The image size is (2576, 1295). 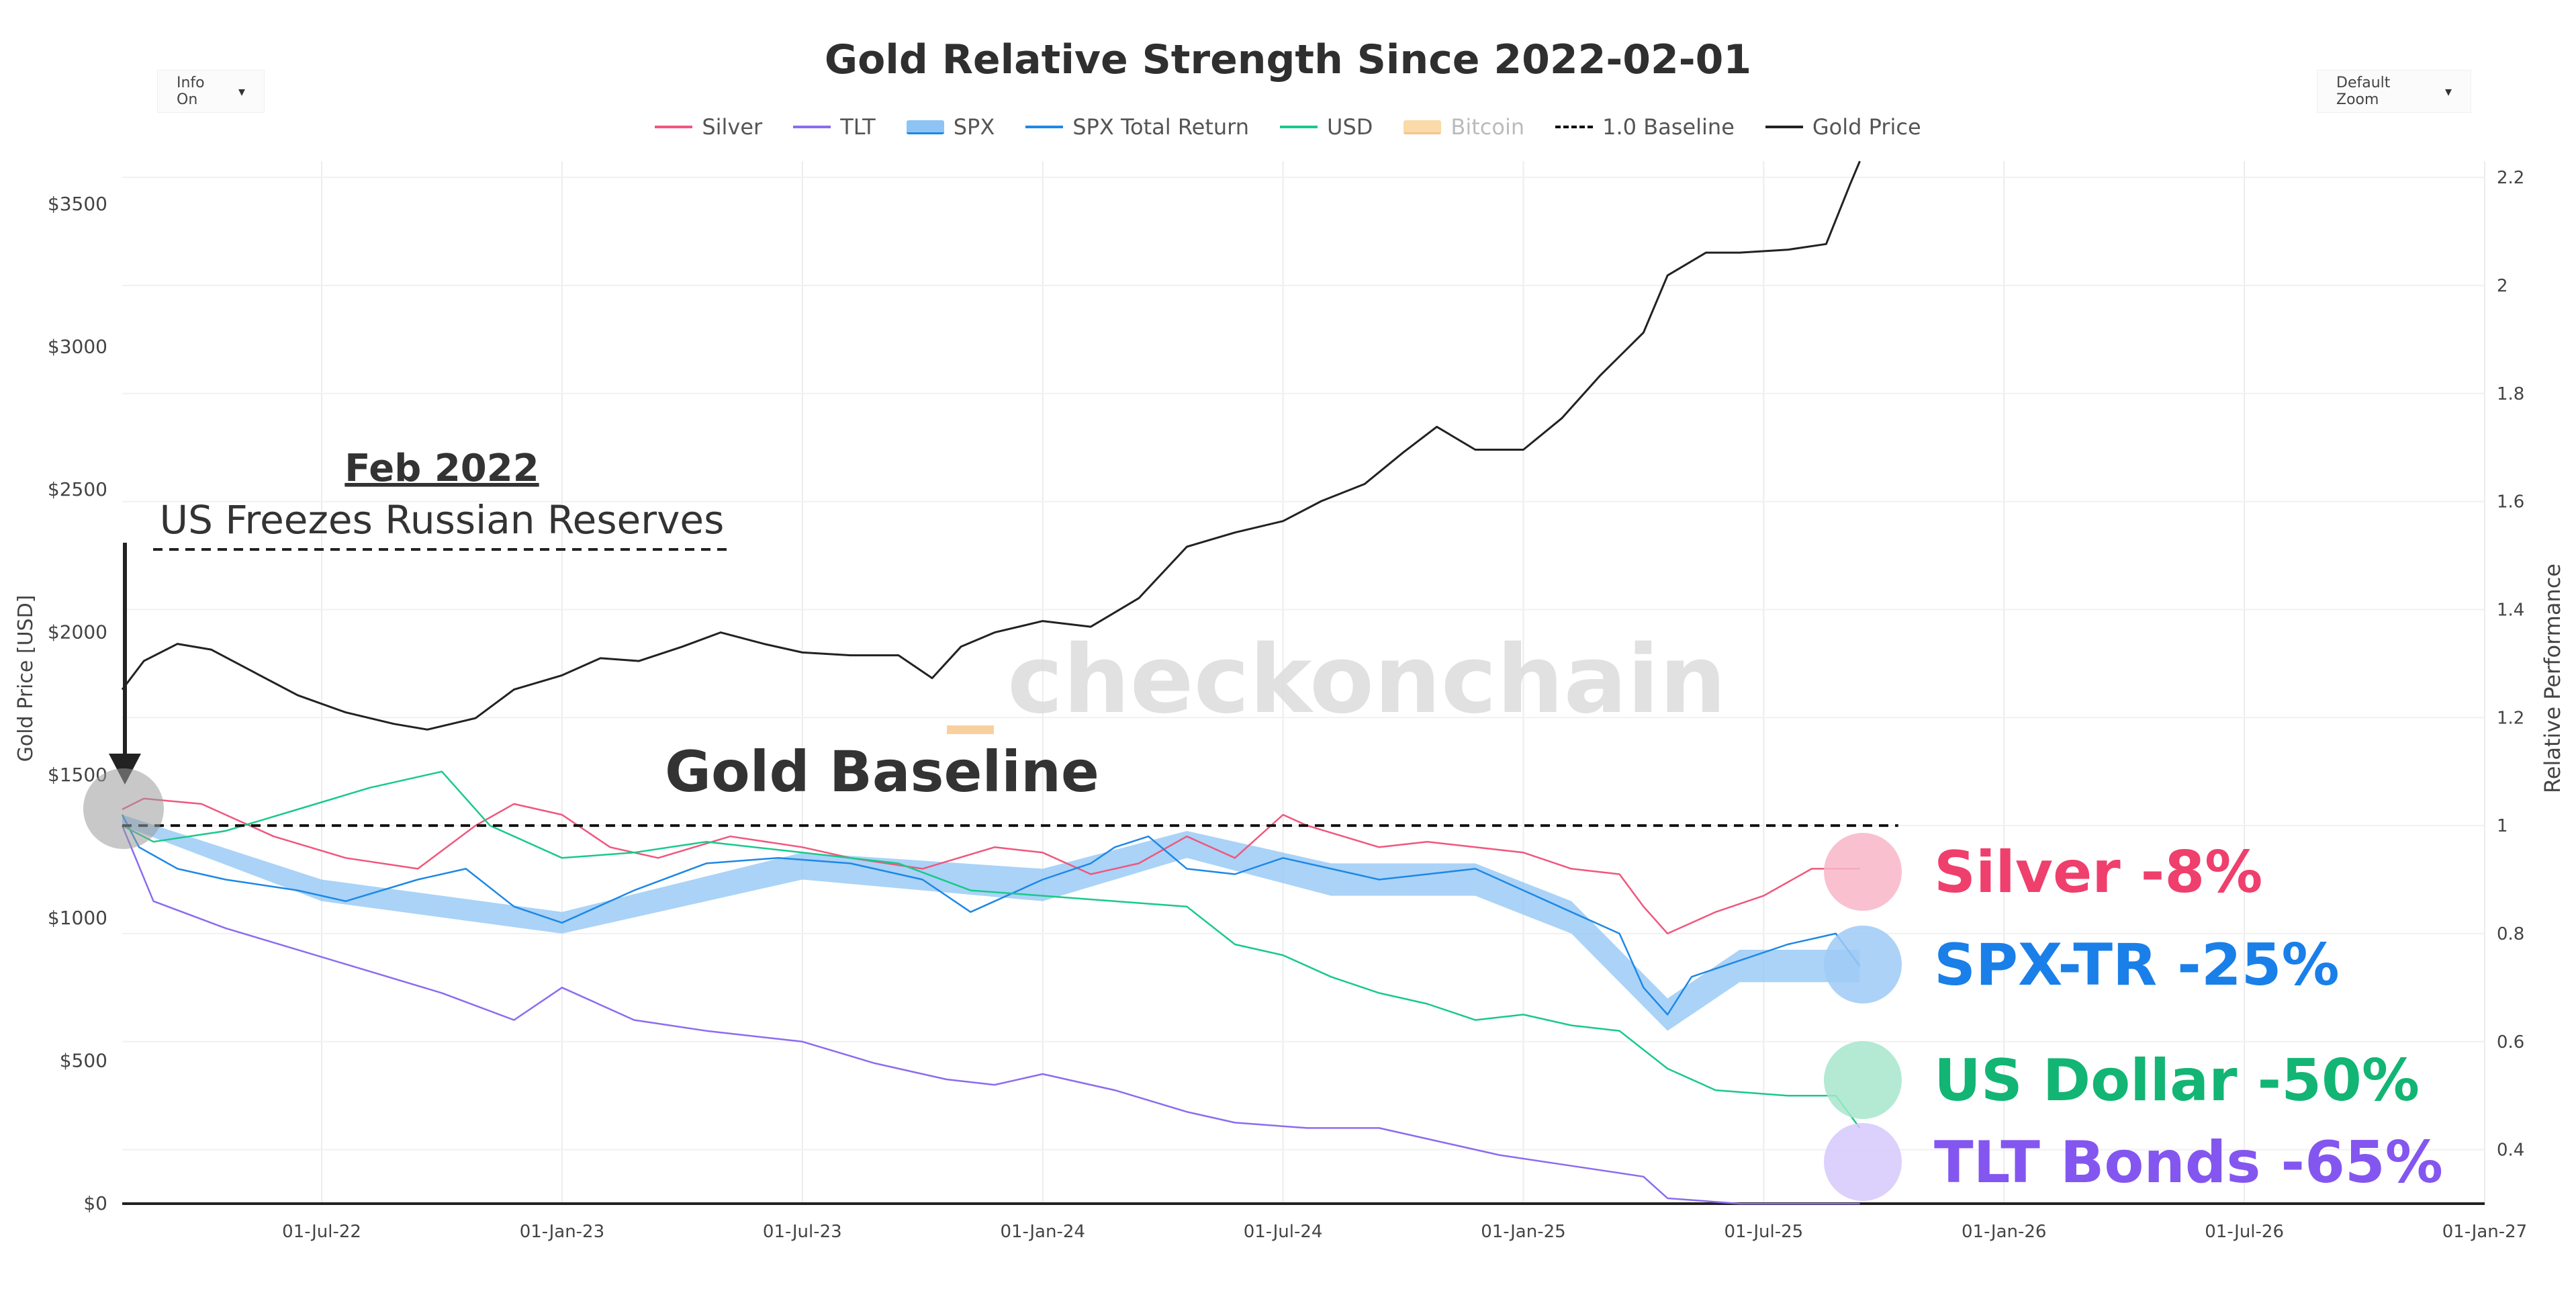 I want to click on chart-title: Gold Relative Strength Since 2022-02-01, so click(x=1288, y=59).